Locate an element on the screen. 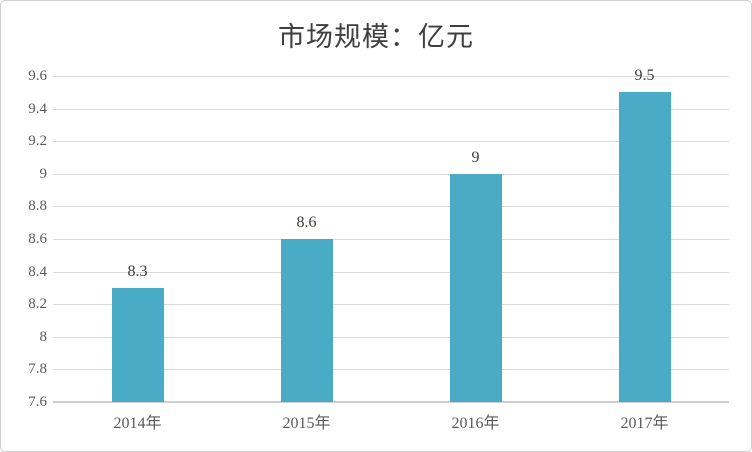  x-axis-tick-label: 2017年 is located at coordinates (644, 423).